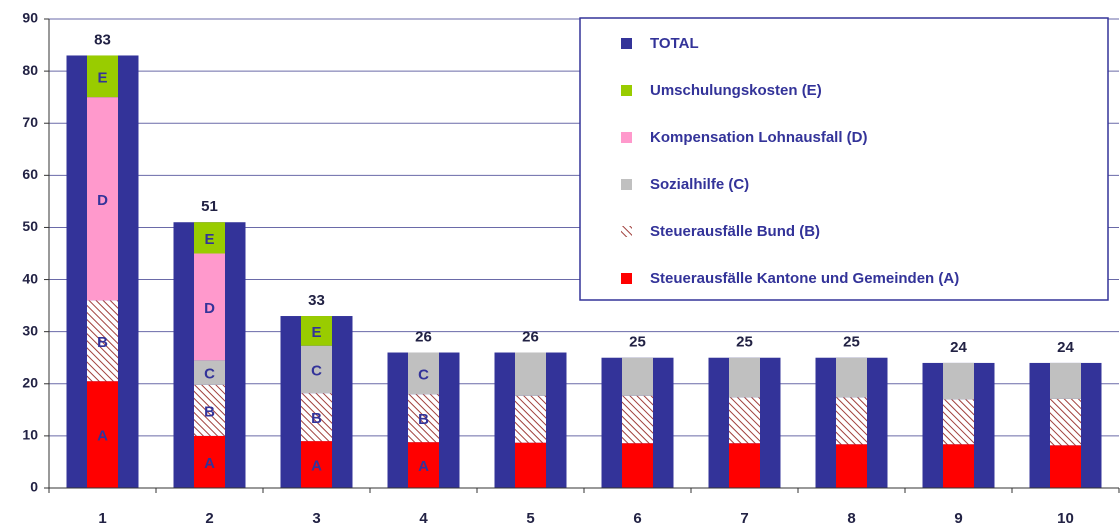 The image size is (1120, 528). What do you see at coordinates (637, 518) in the screenshot?
I see `x-tick-label: 6` at bounding box center [637, 518].